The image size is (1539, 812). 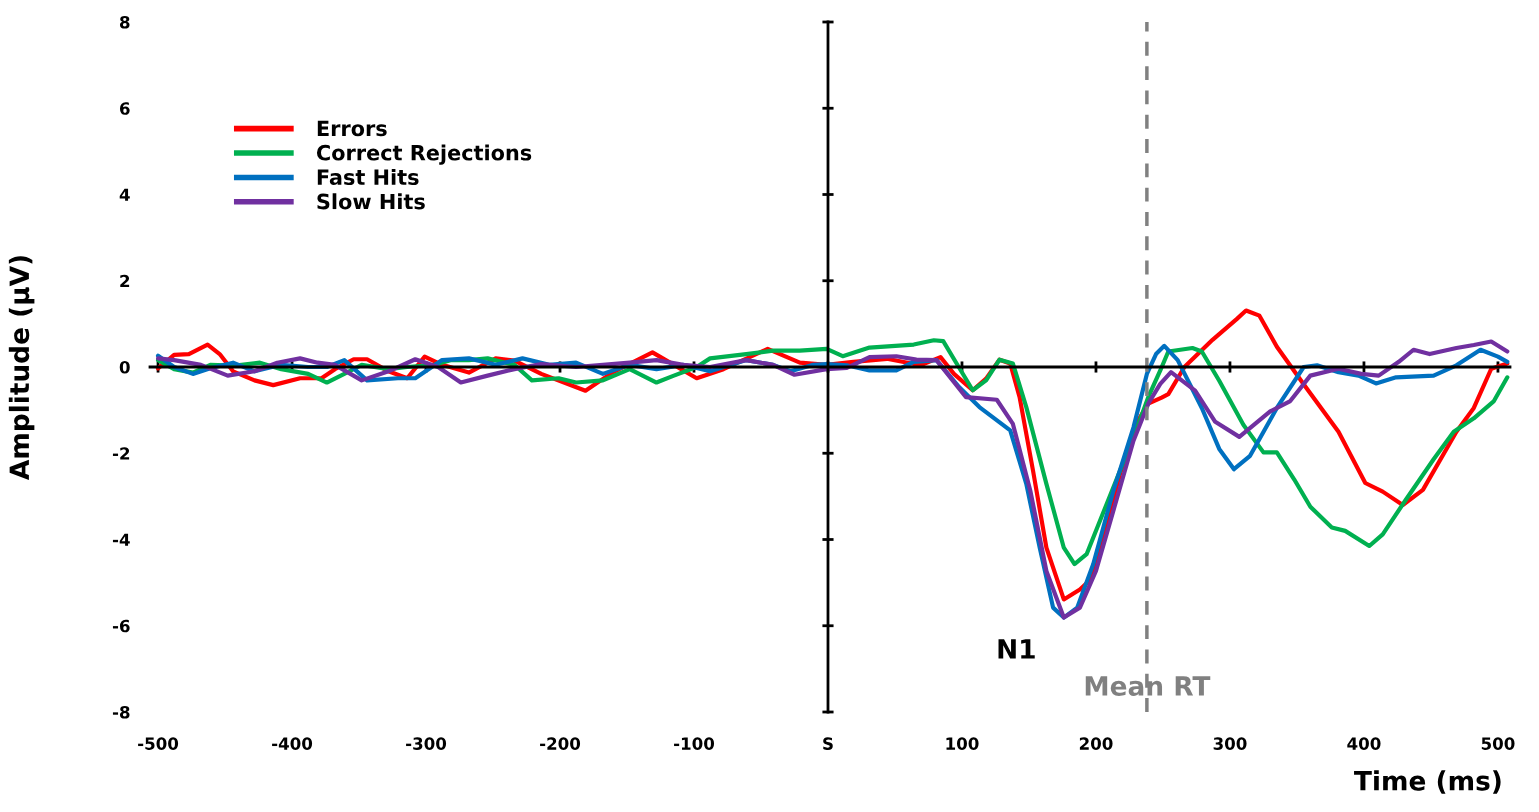 I want to click on y-tick-label: 4, so click(x=124, y=194).